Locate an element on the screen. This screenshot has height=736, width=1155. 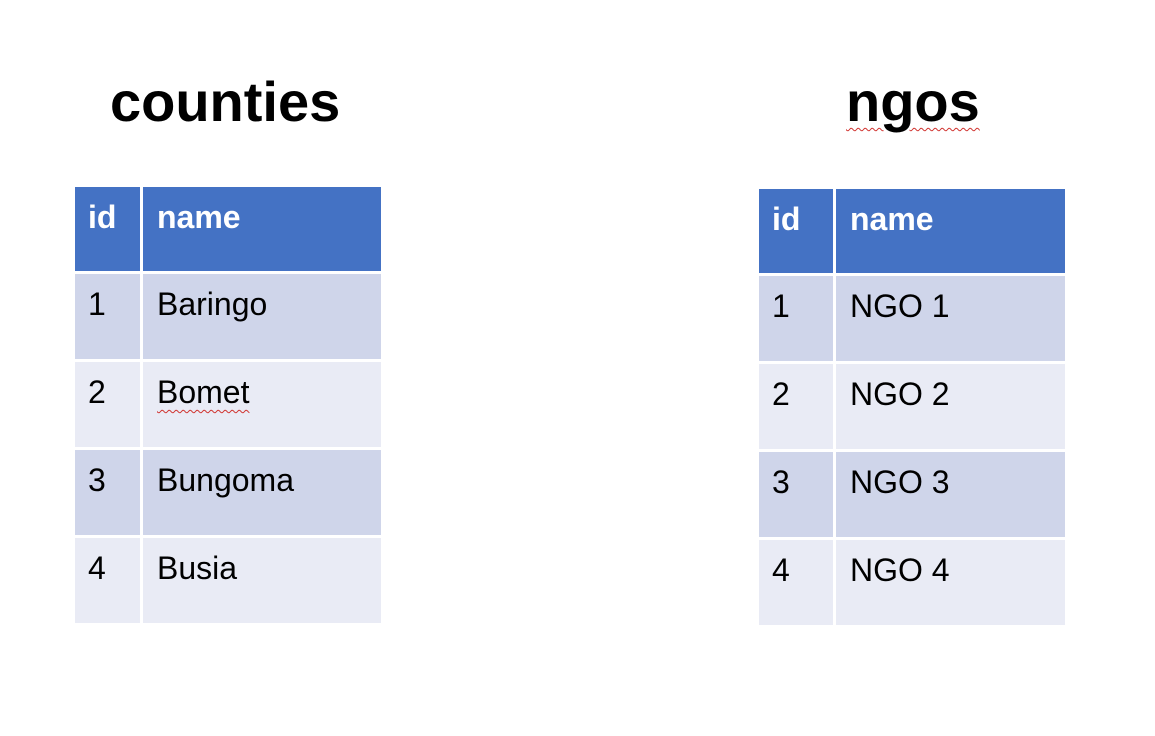
table-row: 2 Bomet is located at coordinates (228, 404).